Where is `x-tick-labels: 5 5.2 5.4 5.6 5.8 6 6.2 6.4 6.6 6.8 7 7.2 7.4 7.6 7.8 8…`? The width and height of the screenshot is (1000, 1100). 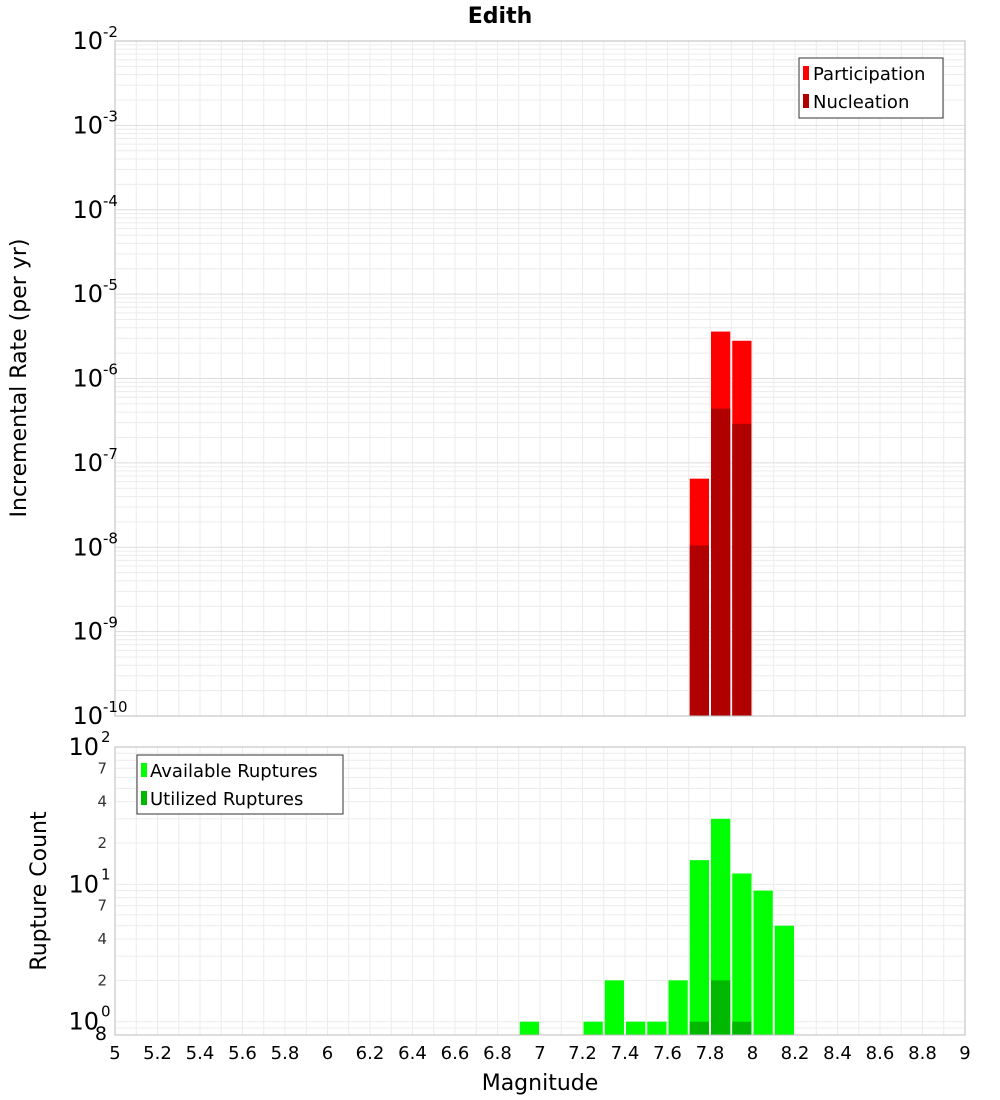 x-tick-labels: 5 5.2 5.4 5.6 5.8 6 6.2 6.4 6.6 6.8 7 7.2 7.4 7.6 7.8 8… is located at coordinates (539, 1053).